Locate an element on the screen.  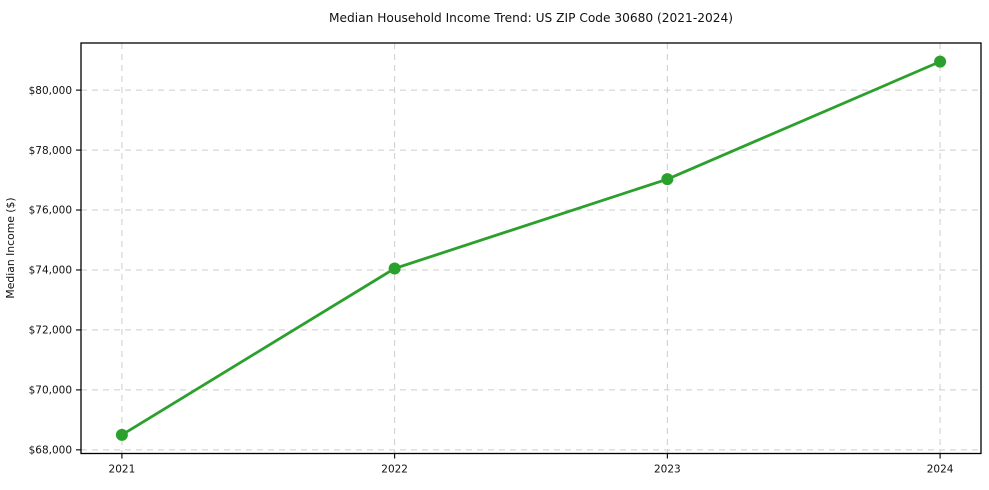
x-tick-label: 2022 is located at coordinates (394, 470).